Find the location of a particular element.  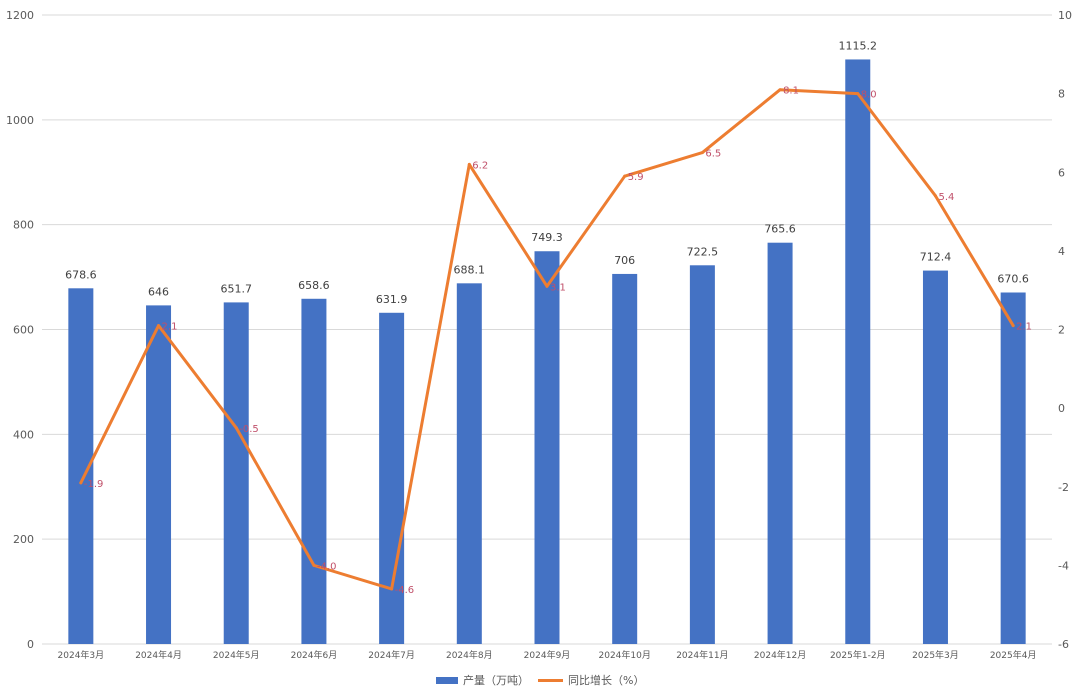

left-tick-label: 0 is located at coordinates (30, 644).